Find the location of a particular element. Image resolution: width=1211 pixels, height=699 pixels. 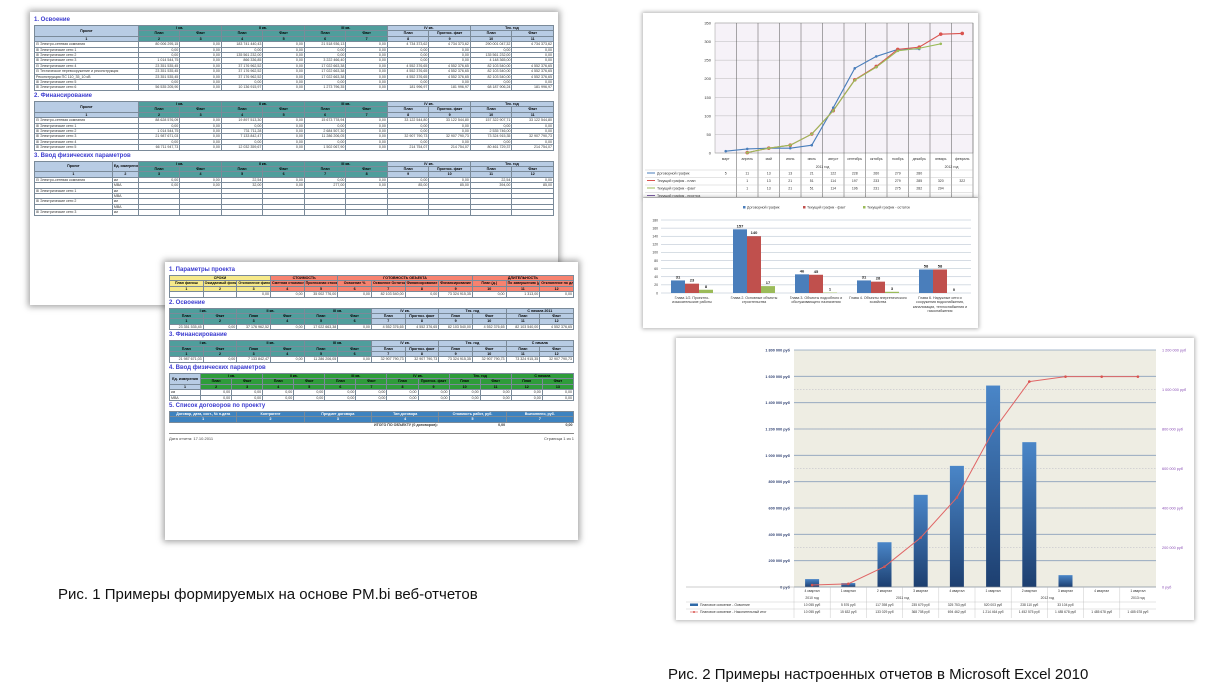

year-label: 2013 год is located at coordinates (1137, 598).